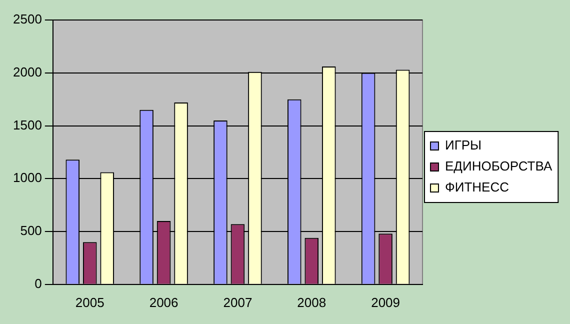  What do you see at coordinates (38, 283) in the screenshot?
I see `y-tick-label: 0` at bounding box center [38, 283].